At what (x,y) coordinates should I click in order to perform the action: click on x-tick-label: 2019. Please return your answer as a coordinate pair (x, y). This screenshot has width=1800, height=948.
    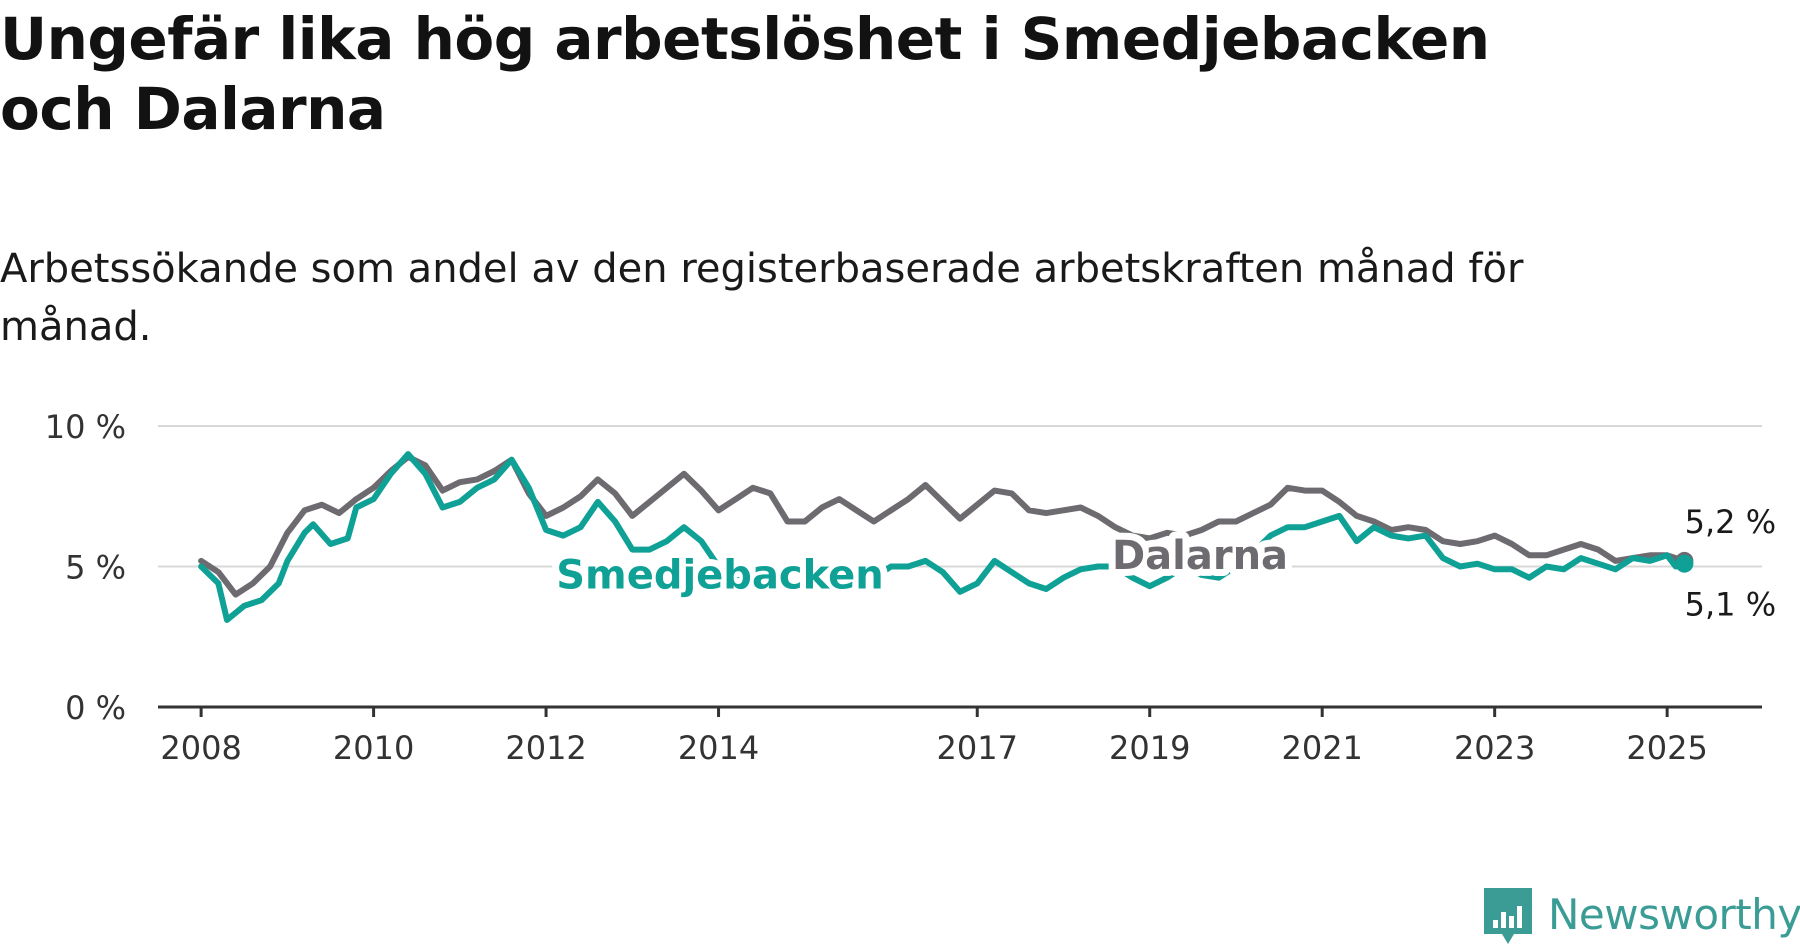
    Looking at the image, I should click on (1149, 748).